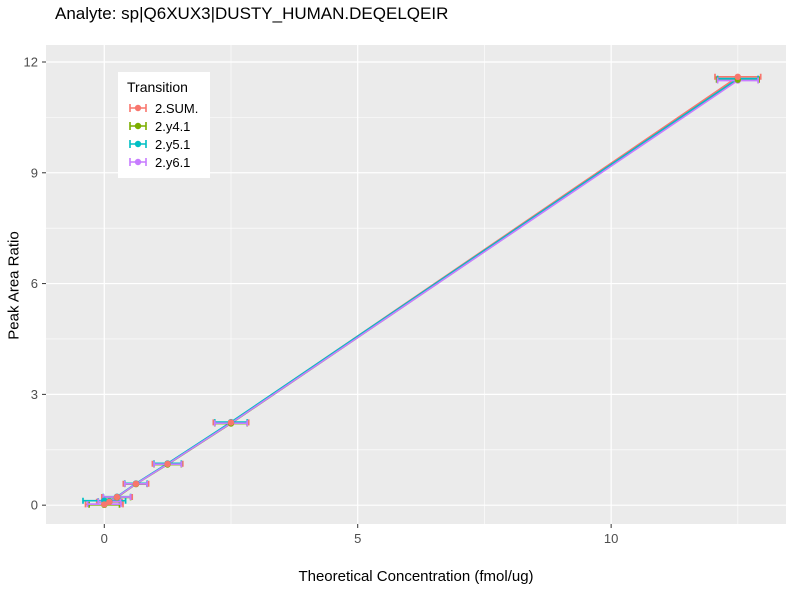 The width and height of the screenshot is (800, 600). What do you see at coordinates (173, 162) in the screenshot?
I see `legend-label: 2.y6.1` at bounding box center [173, 162].